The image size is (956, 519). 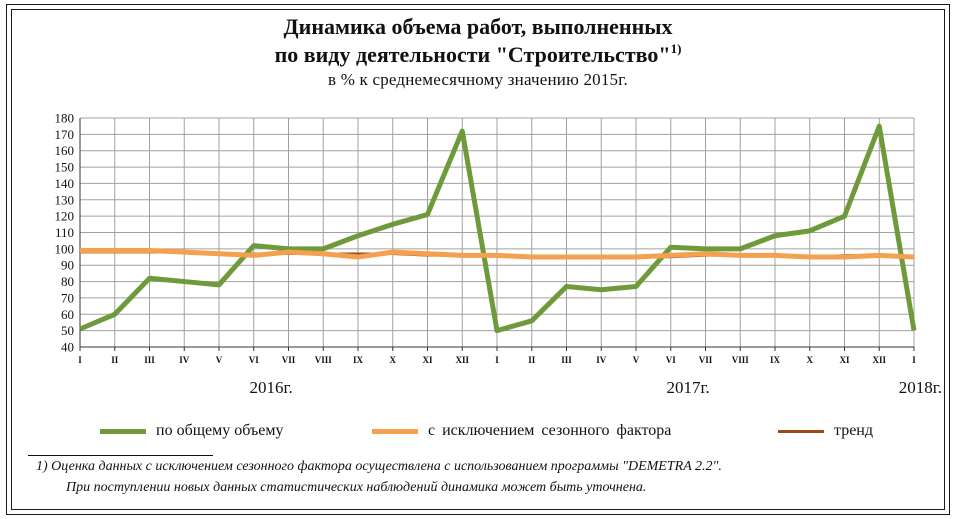 What do you see at coordinates (801, 431) in the screenshot?
I see `legend-swatch-trend` at bounding box center [801, 431].